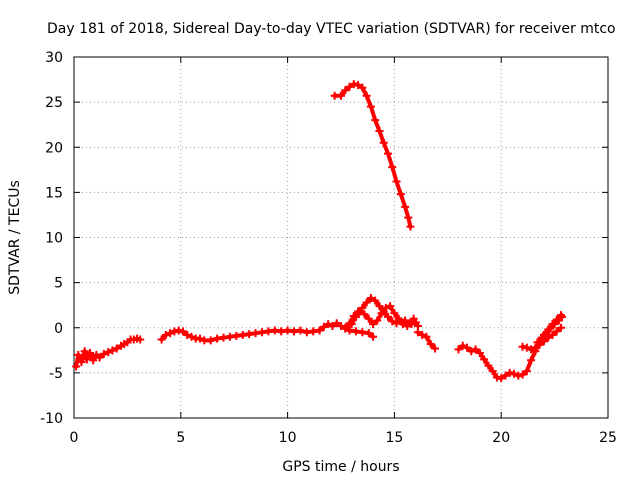 The width and height of the screenshot is (640, 480). Describe the element at coordinates (58, 284) in the screenshot. I see `y-tick-label: 5` at that location.